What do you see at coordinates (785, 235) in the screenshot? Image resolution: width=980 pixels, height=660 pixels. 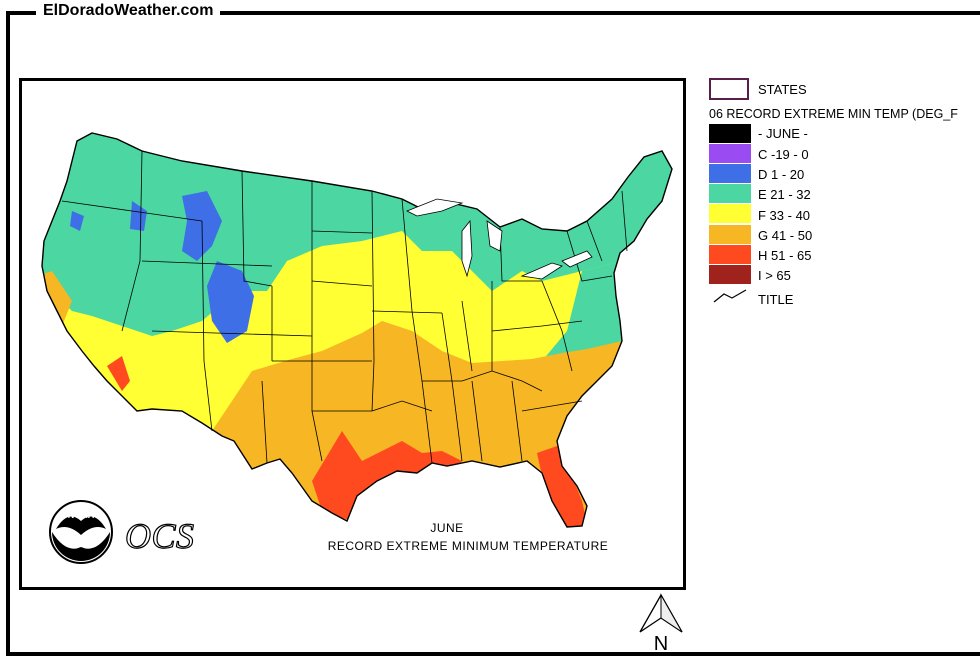 I see `legend-label-5: G 41 - 50` at bounding box center [785, 235].